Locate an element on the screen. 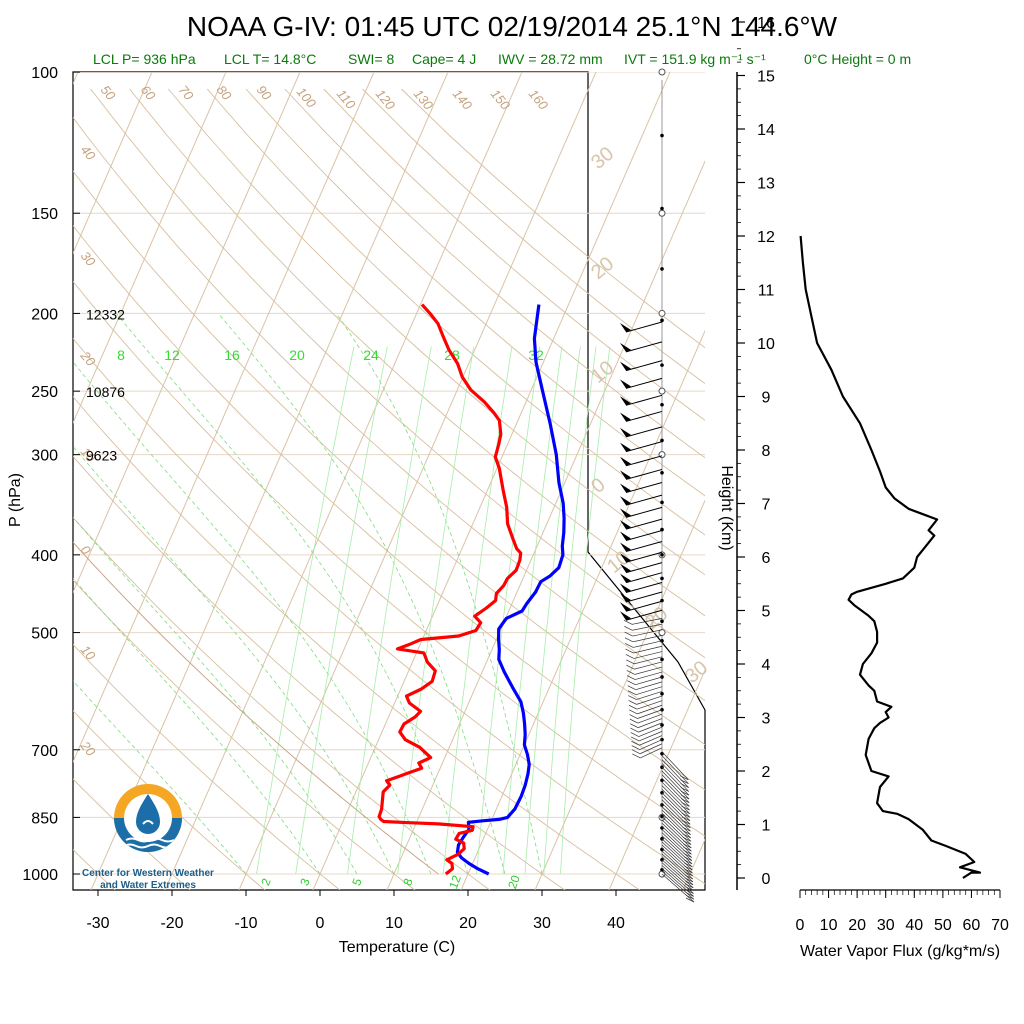 This screenshot has height=1024, width=1024. pressure-tick-label: 300 is located at coordinates (44, 456).